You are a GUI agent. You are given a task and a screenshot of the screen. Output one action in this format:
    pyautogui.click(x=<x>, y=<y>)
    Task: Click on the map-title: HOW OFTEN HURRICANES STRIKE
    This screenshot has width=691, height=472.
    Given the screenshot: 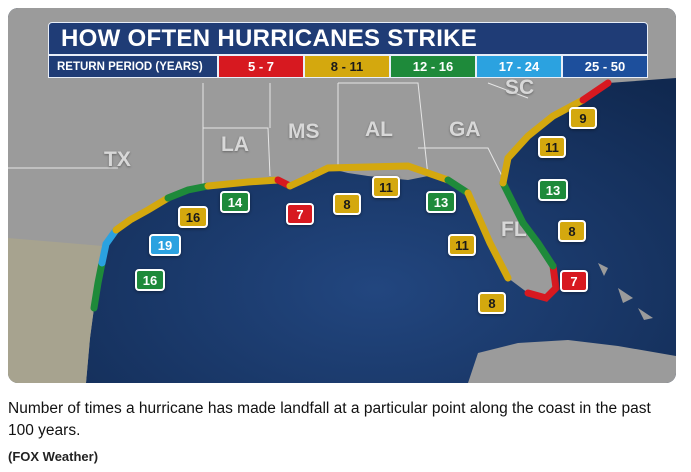 What is the action you would take?
    pyautogui.click(x=269, y=38)
    